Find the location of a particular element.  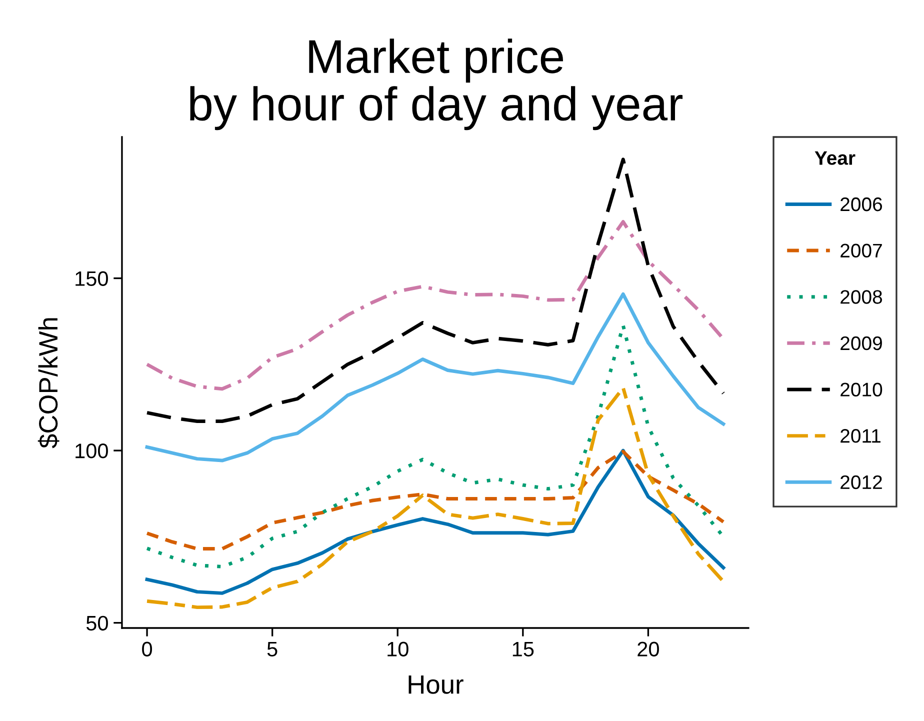

legend-label: 2011 is located at coordinates (860, 436).